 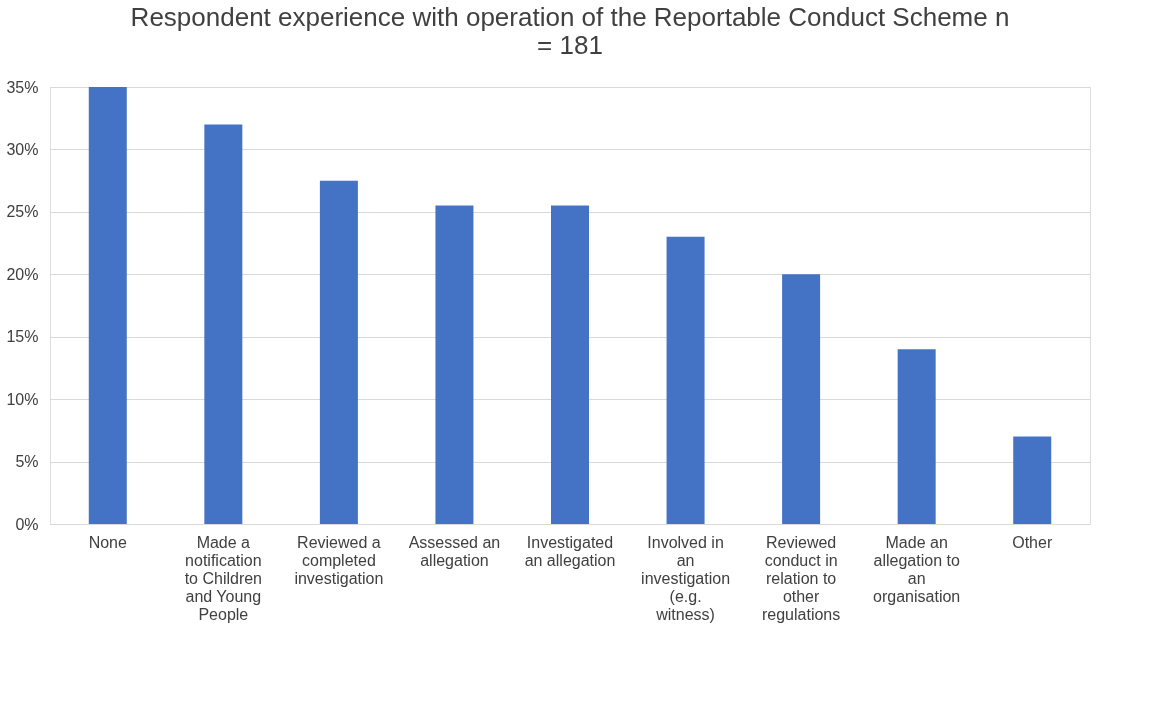 I want to click on chart-title: Respondent experience with operation of the Reportable Conduct Scheme n = 181, so click(x=570, y=31).